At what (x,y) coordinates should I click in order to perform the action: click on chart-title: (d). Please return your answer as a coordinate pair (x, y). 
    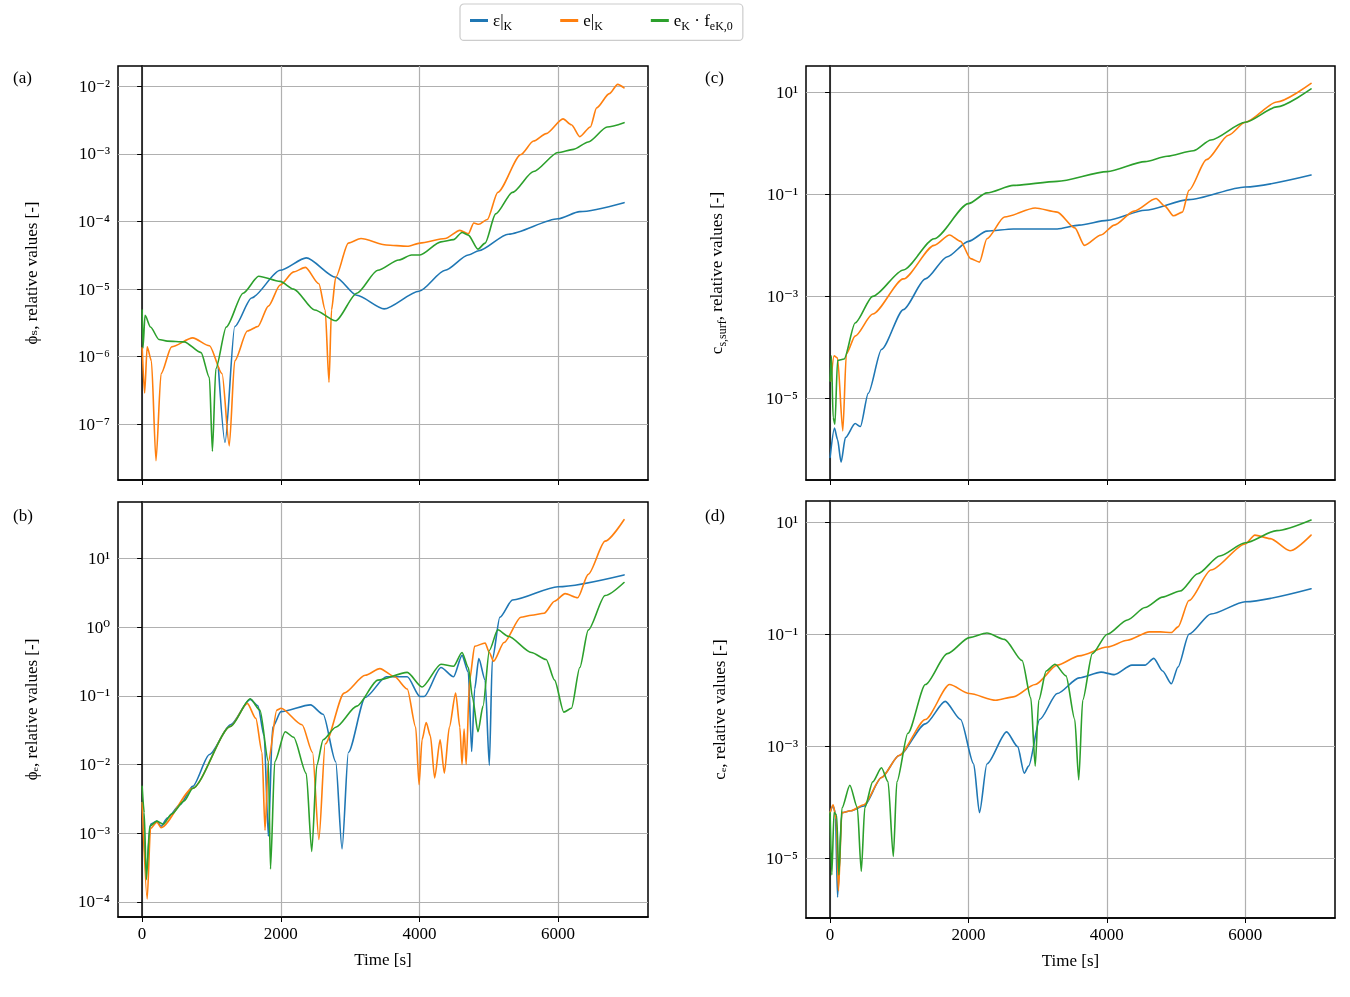
    Looking at the image, I should click on (715, 515).